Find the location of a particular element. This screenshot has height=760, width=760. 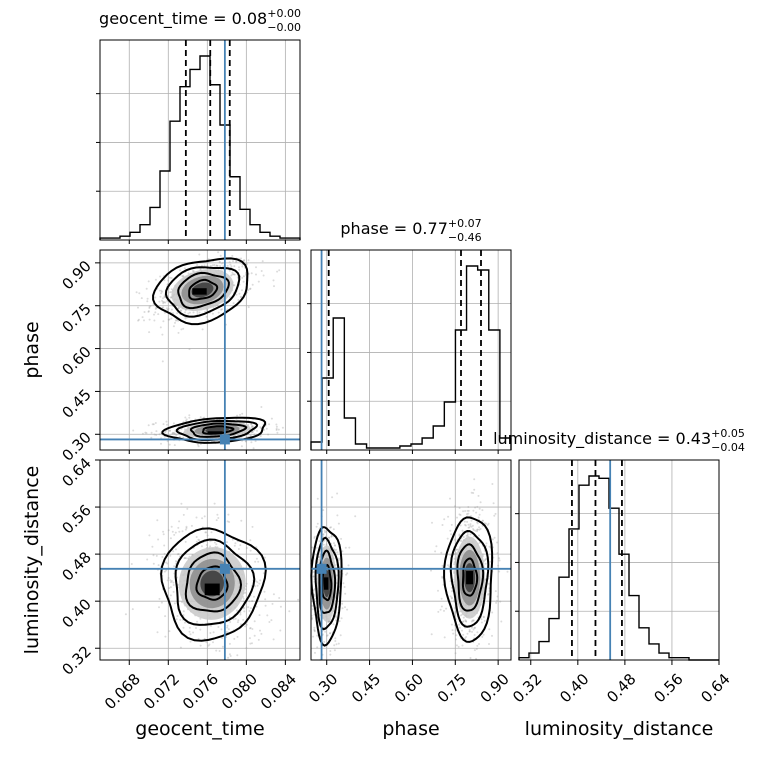

xtick-label-phase-1: 0.45 is located at coordinates (366, 688).